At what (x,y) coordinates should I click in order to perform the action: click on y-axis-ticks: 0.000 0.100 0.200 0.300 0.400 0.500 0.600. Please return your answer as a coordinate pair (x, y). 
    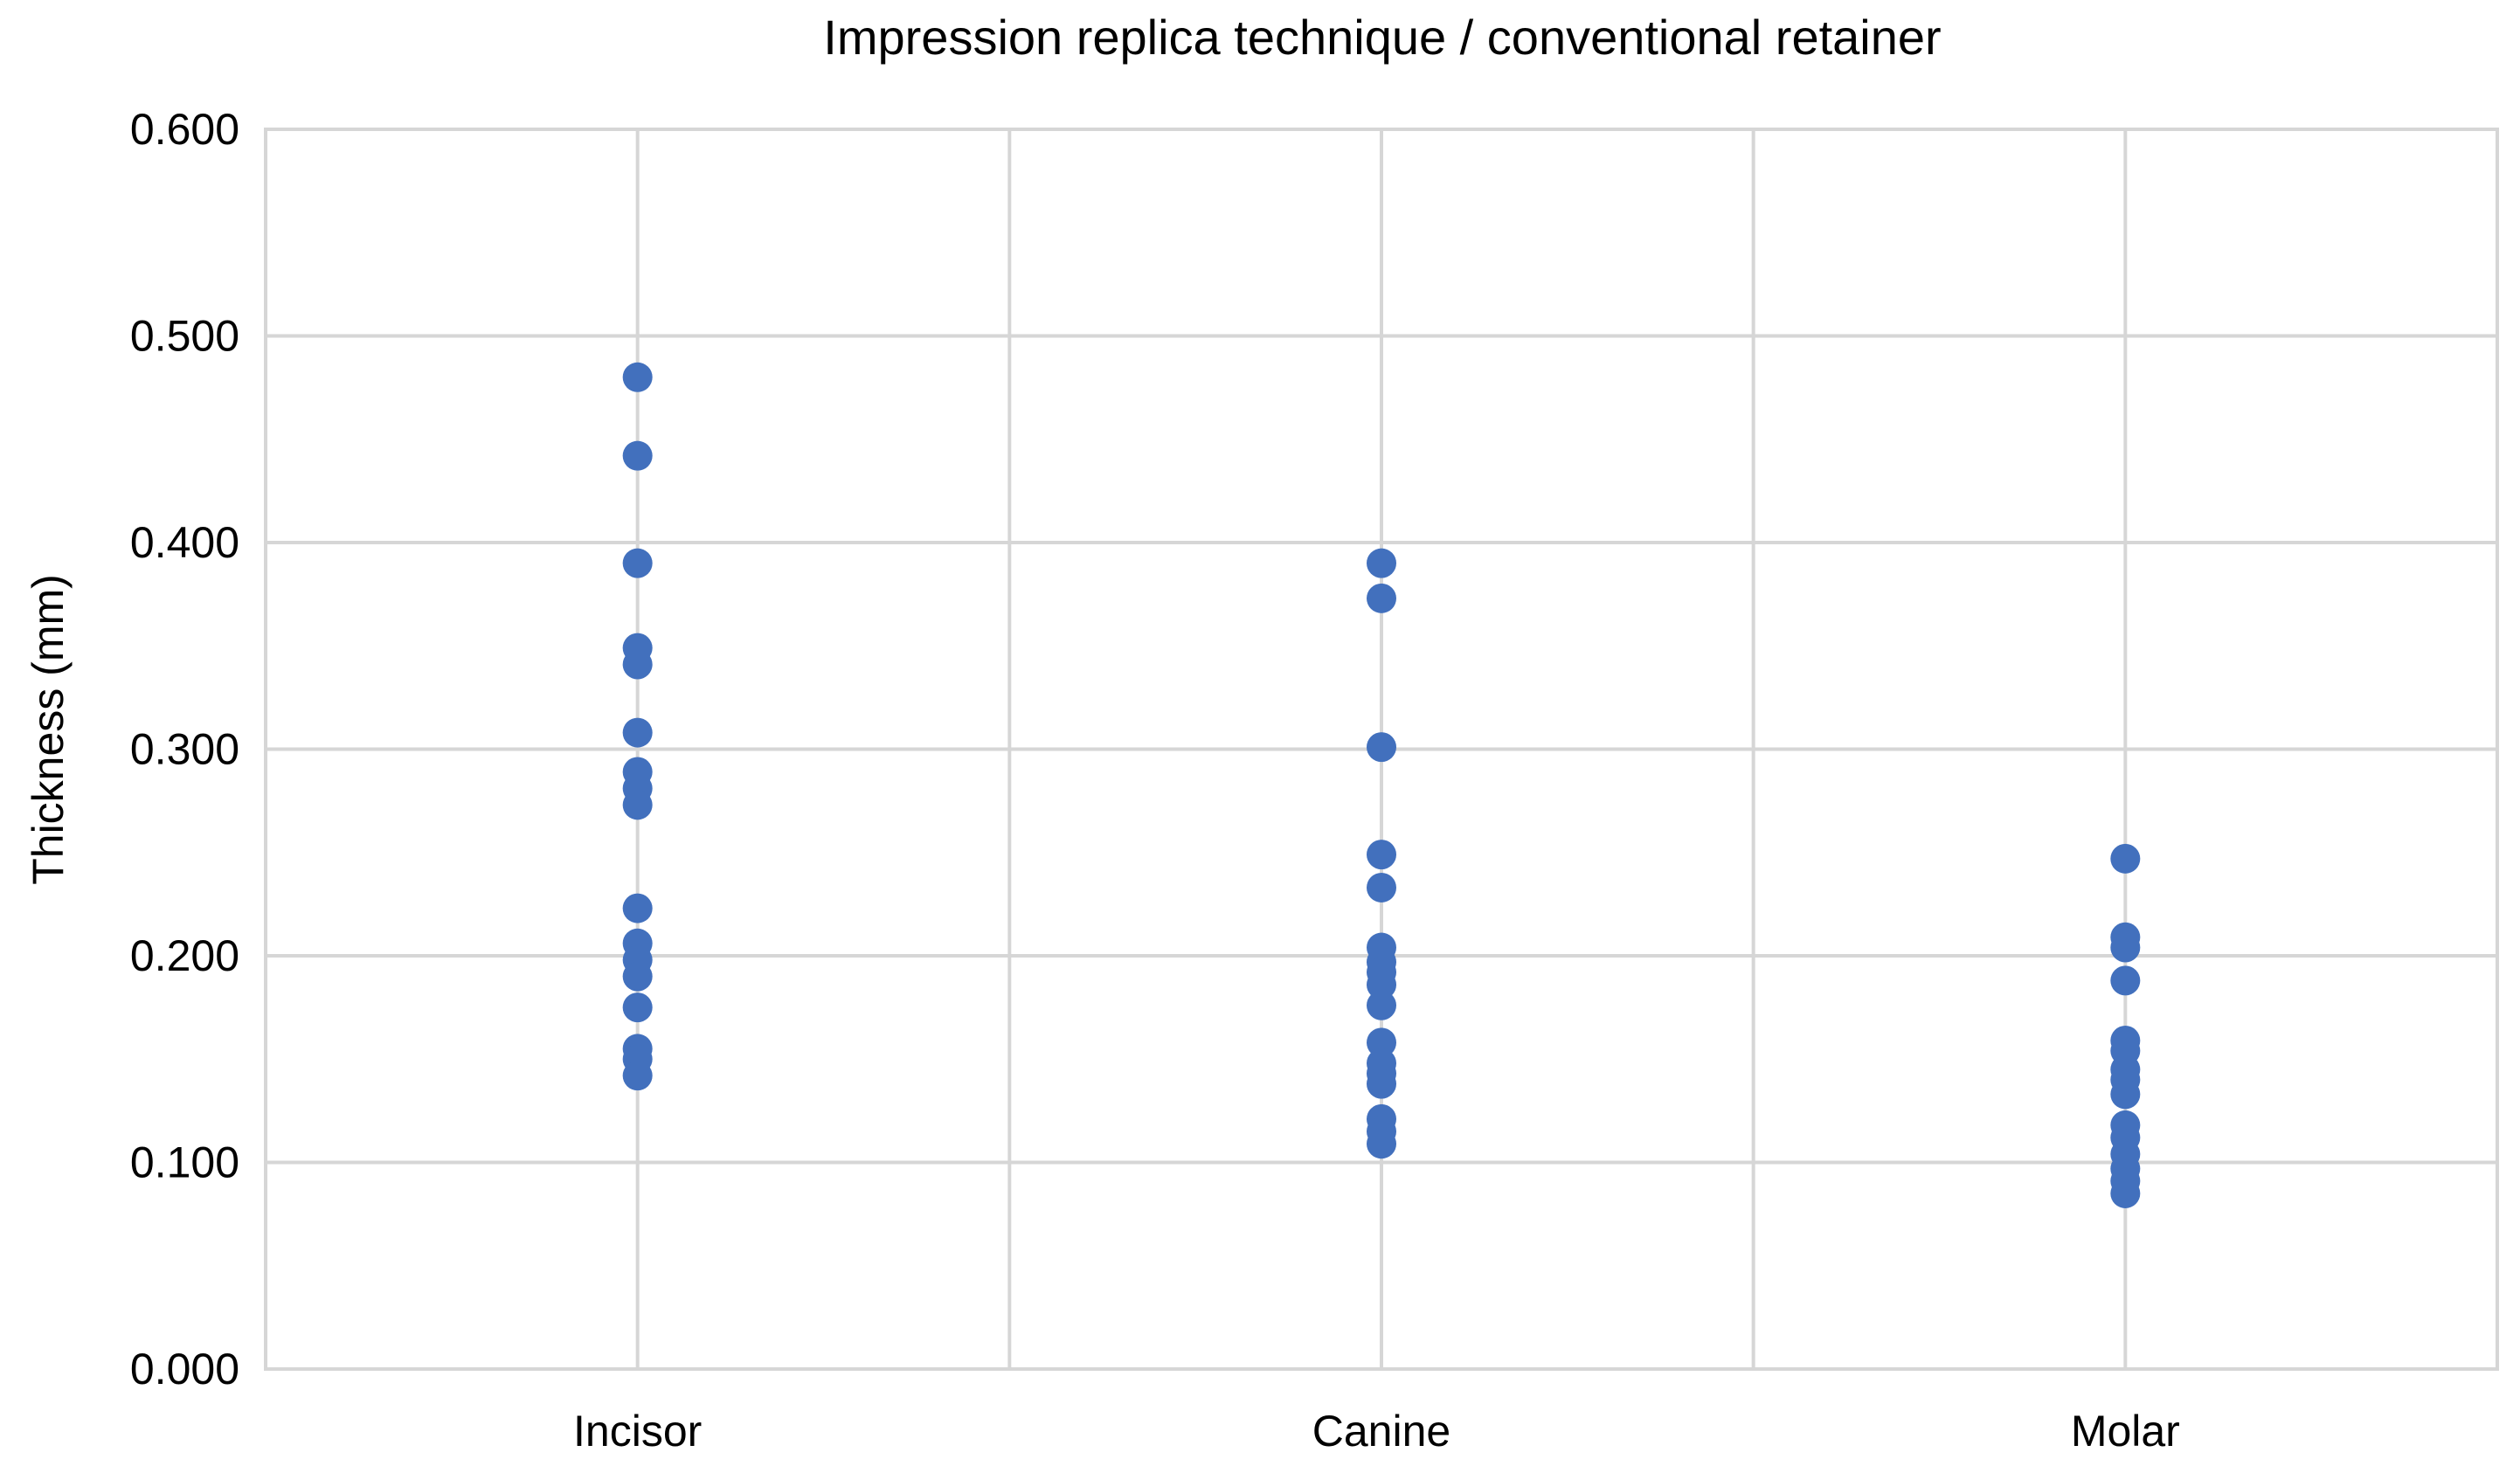
    Looking at the image, I should click on (184, 749).